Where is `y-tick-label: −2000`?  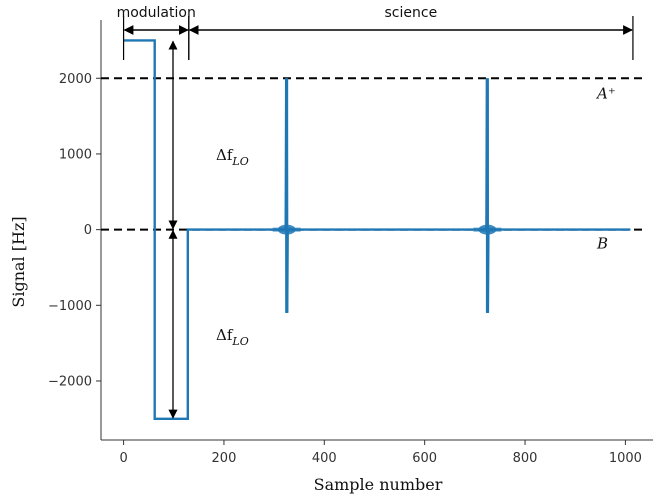
y-tick-label: −2000 is located at coordinates (70, 381).